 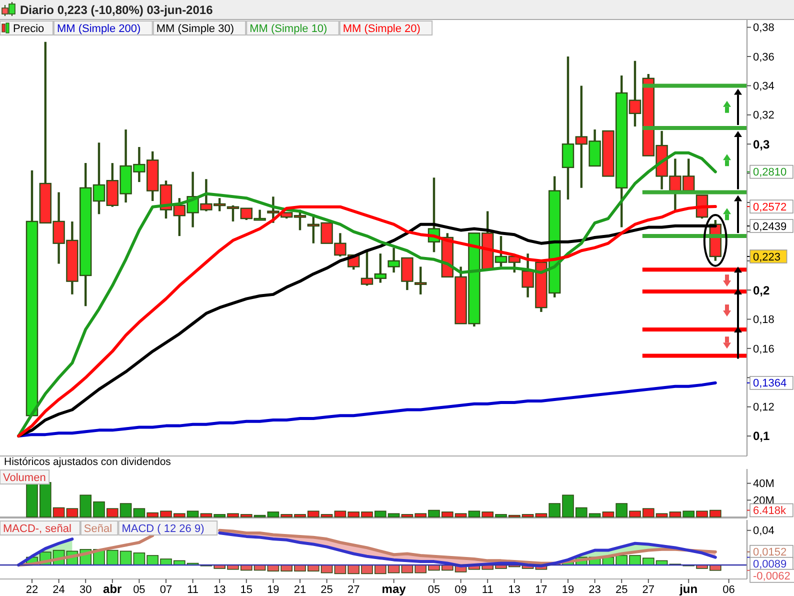 I want to click on text: -0,0062, so click(x=771, y=576).